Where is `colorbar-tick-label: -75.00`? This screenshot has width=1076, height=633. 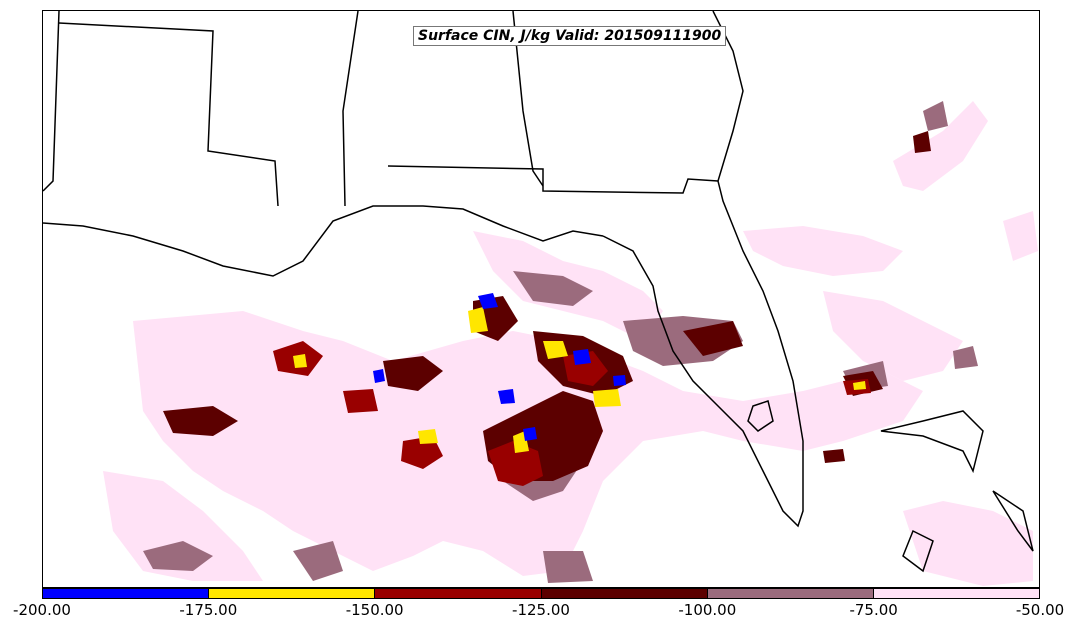 colorbar-tick-label: -75.00 is located at coordinates (873, 610).